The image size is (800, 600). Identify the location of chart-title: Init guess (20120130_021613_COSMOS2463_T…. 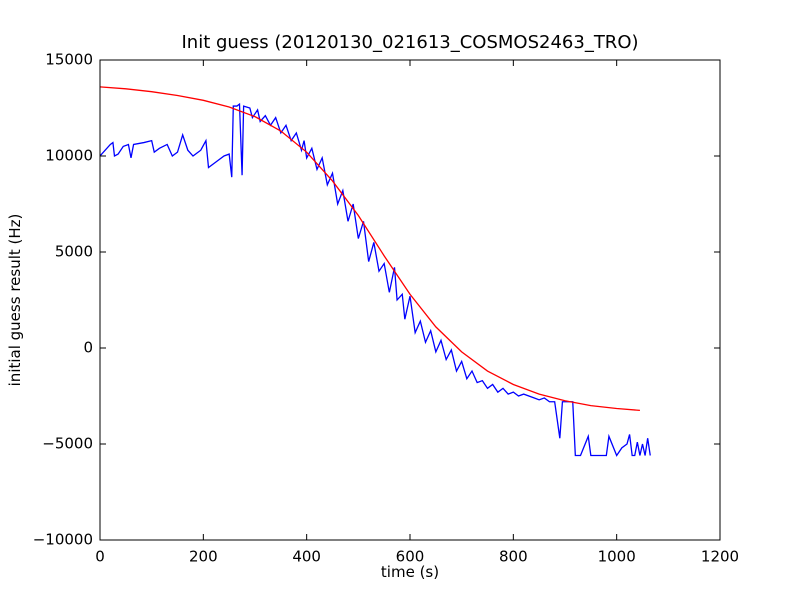
(409, 42).